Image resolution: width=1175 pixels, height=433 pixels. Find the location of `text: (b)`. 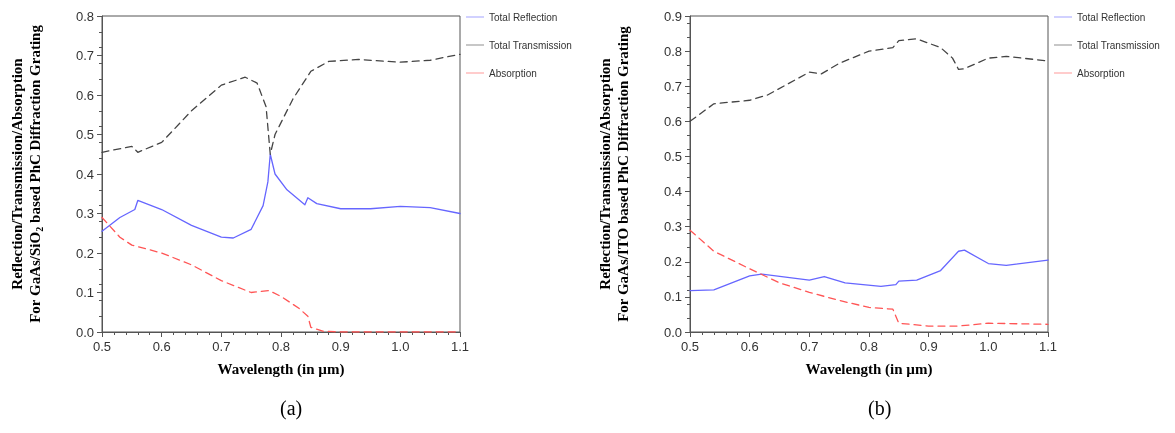

text: (b) is located at coordinates (880, 408).